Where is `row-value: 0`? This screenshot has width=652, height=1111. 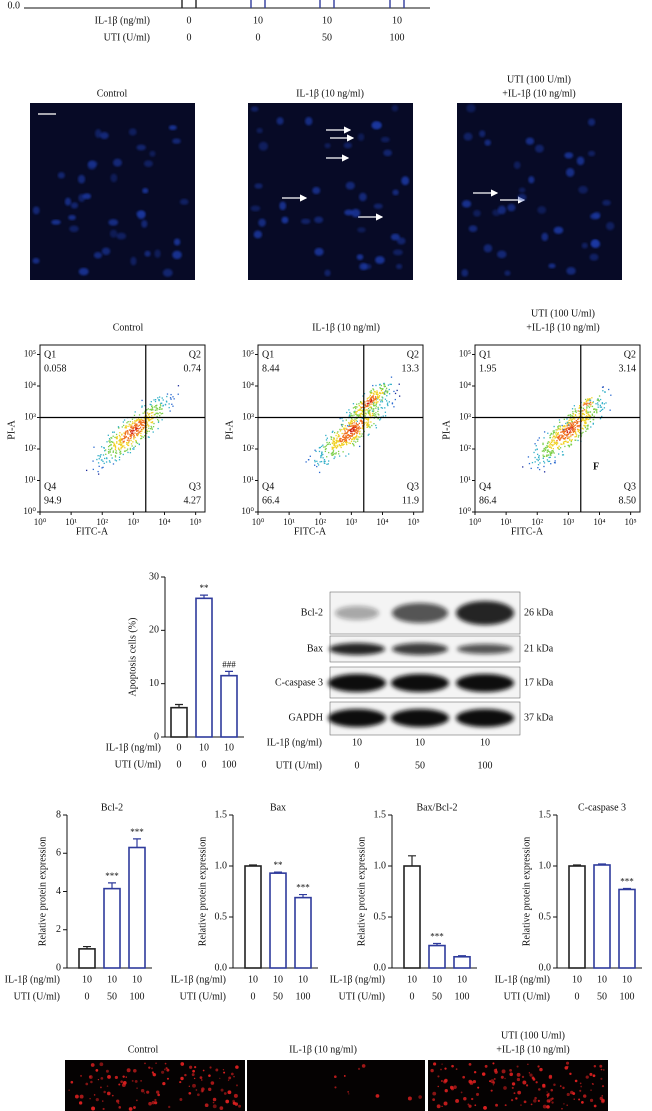
row-value: 0 is located at coordinates (258, 37).